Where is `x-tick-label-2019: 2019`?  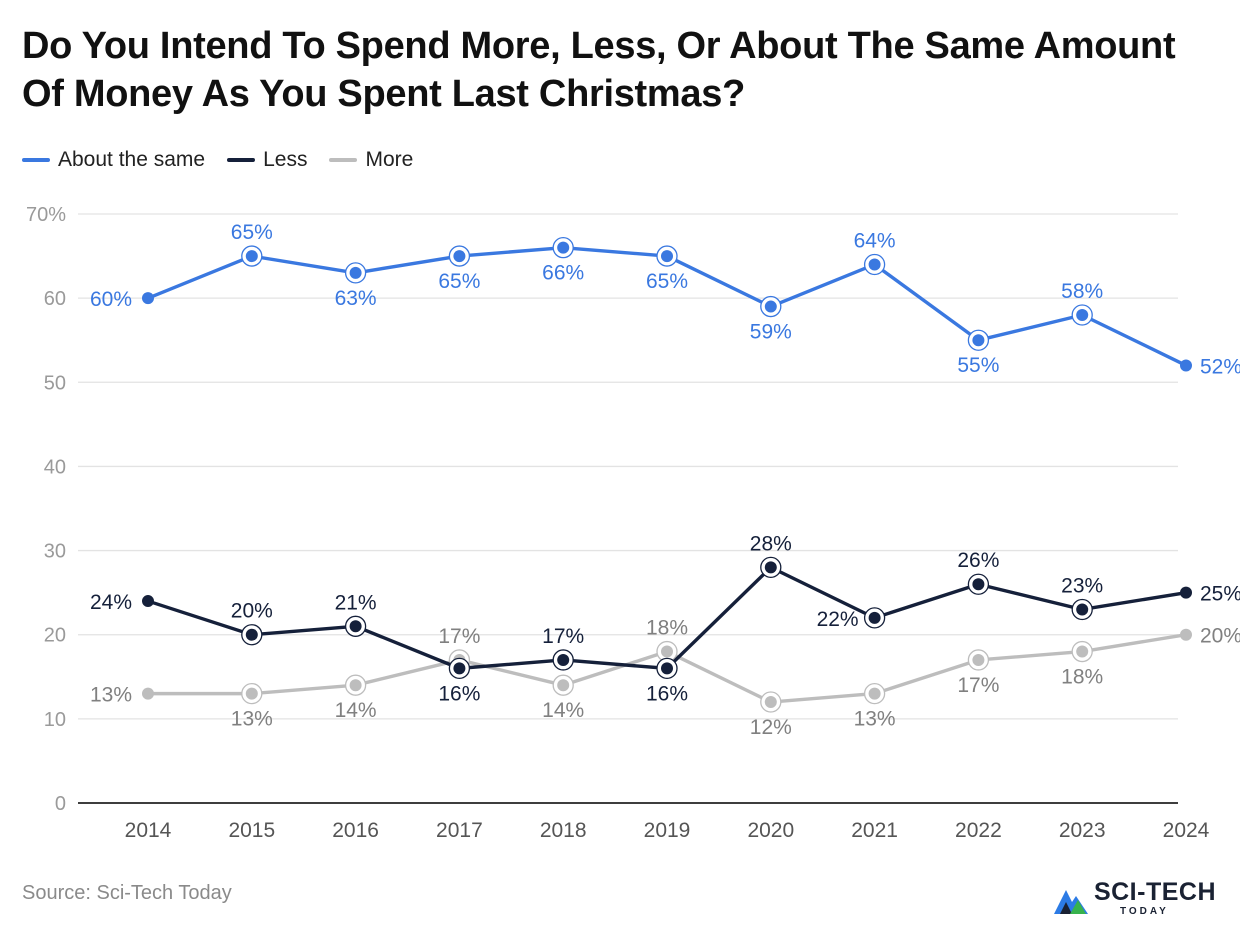
x-tick-label-2019: 2019 is located at coordinates (667, 830).